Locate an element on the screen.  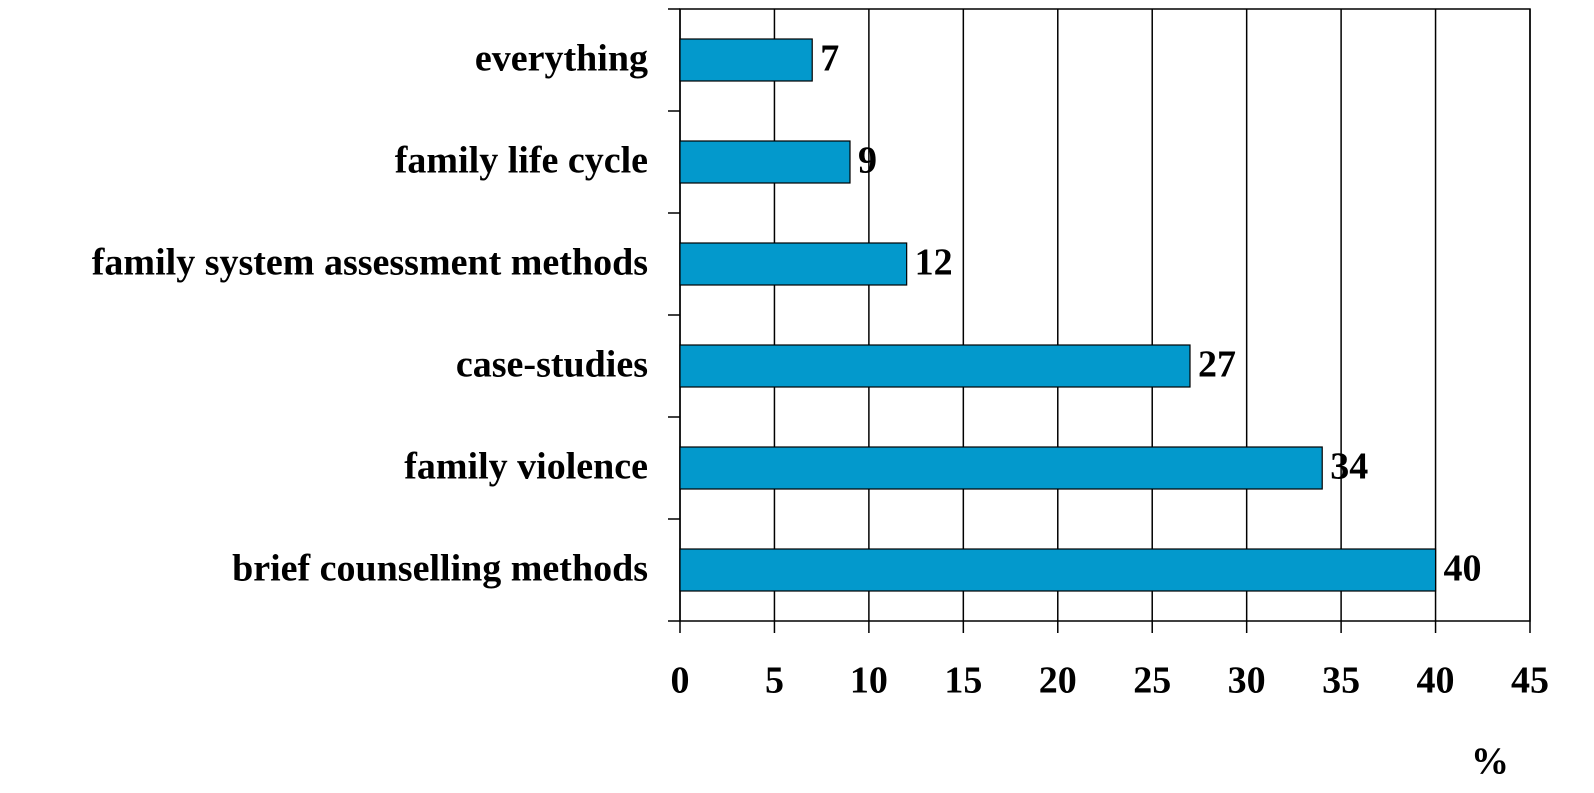
data-label: 27 is located at coordinates (1217, 365).